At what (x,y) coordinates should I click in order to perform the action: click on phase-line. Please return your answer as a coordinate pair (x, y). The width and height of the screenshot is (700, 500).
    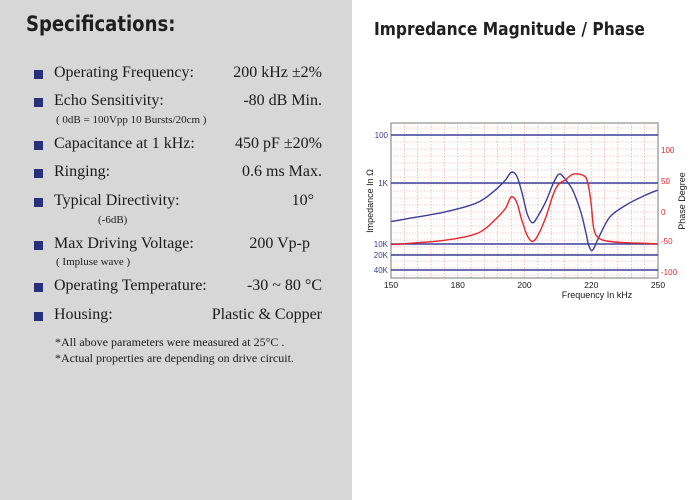
    Looking at the image, I should click on (524, 209).